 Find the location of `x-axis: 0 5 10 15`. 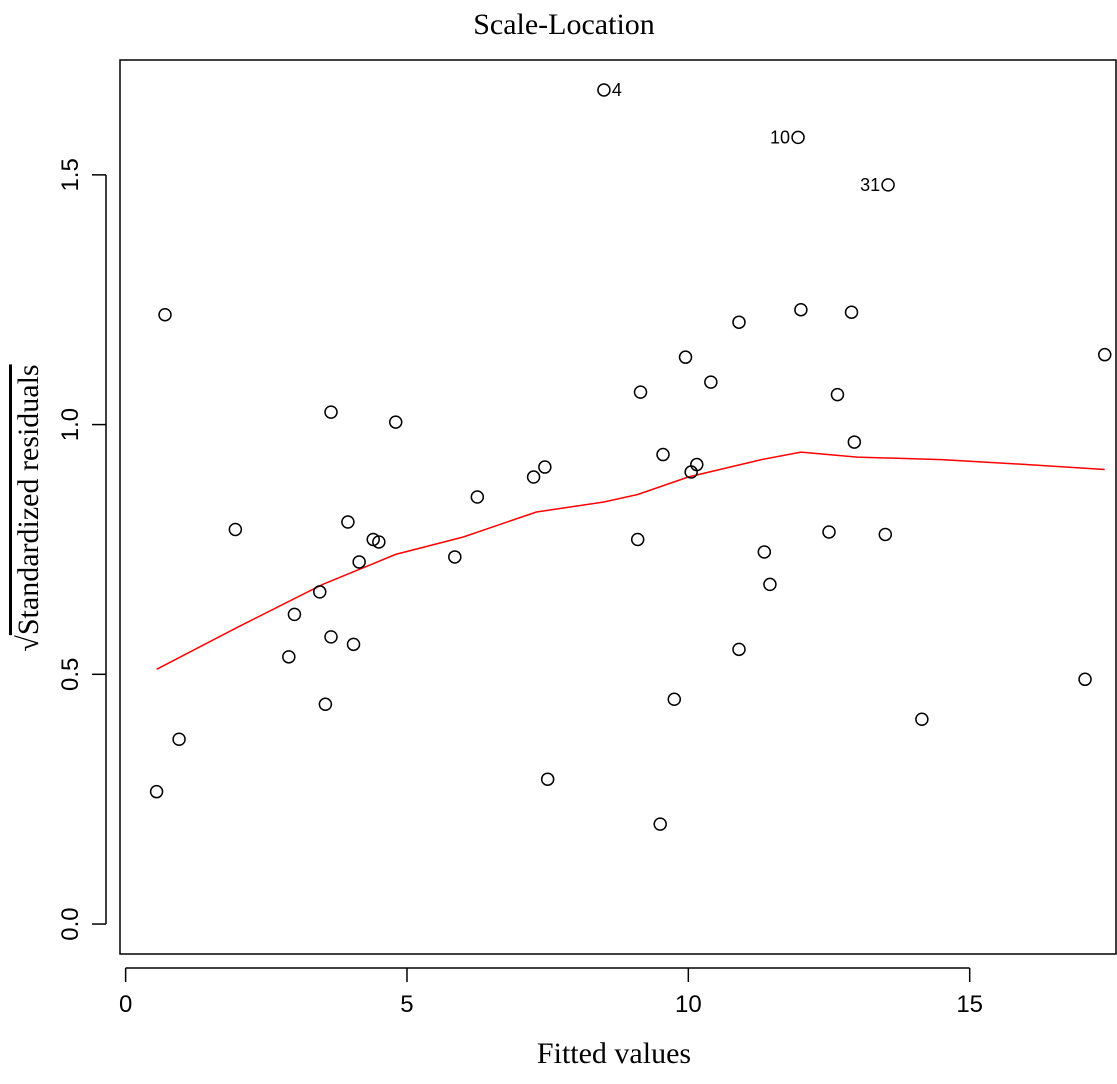

x-axis: 0 5 10 15 is located at coordinates (551, 992).